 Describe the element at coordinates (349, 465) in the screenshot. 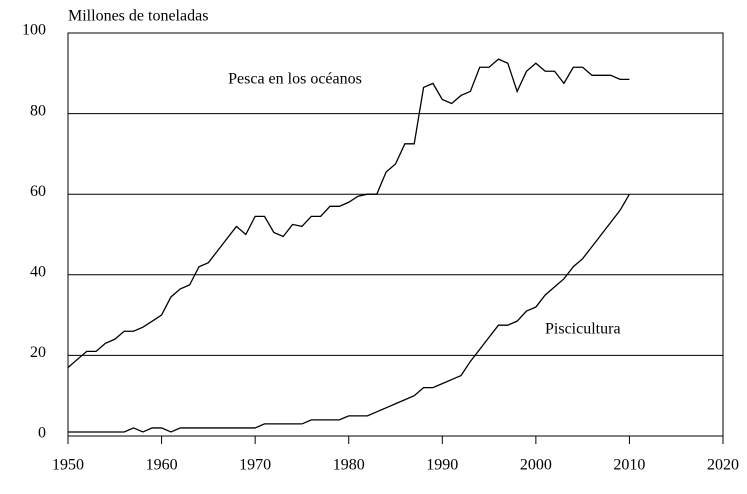

I see `x-tick-label: 1980` at that location.